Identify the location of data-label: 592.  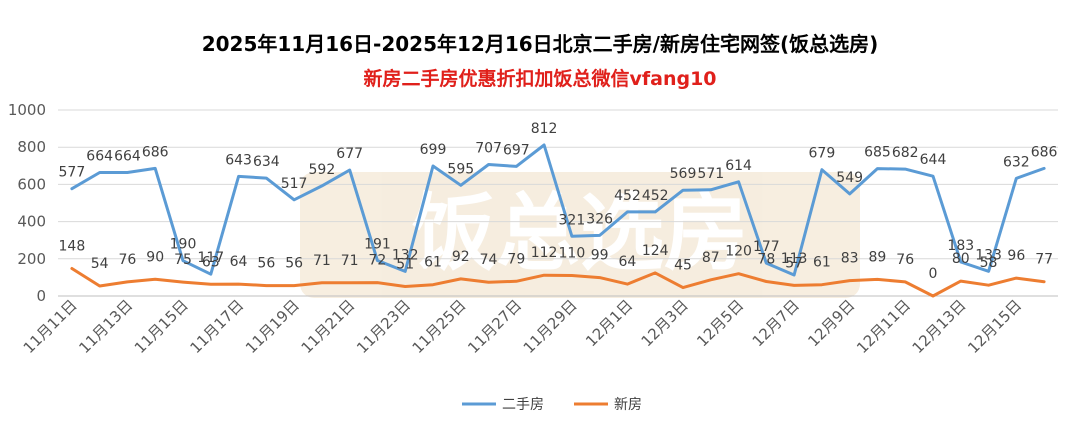
(322, 170).